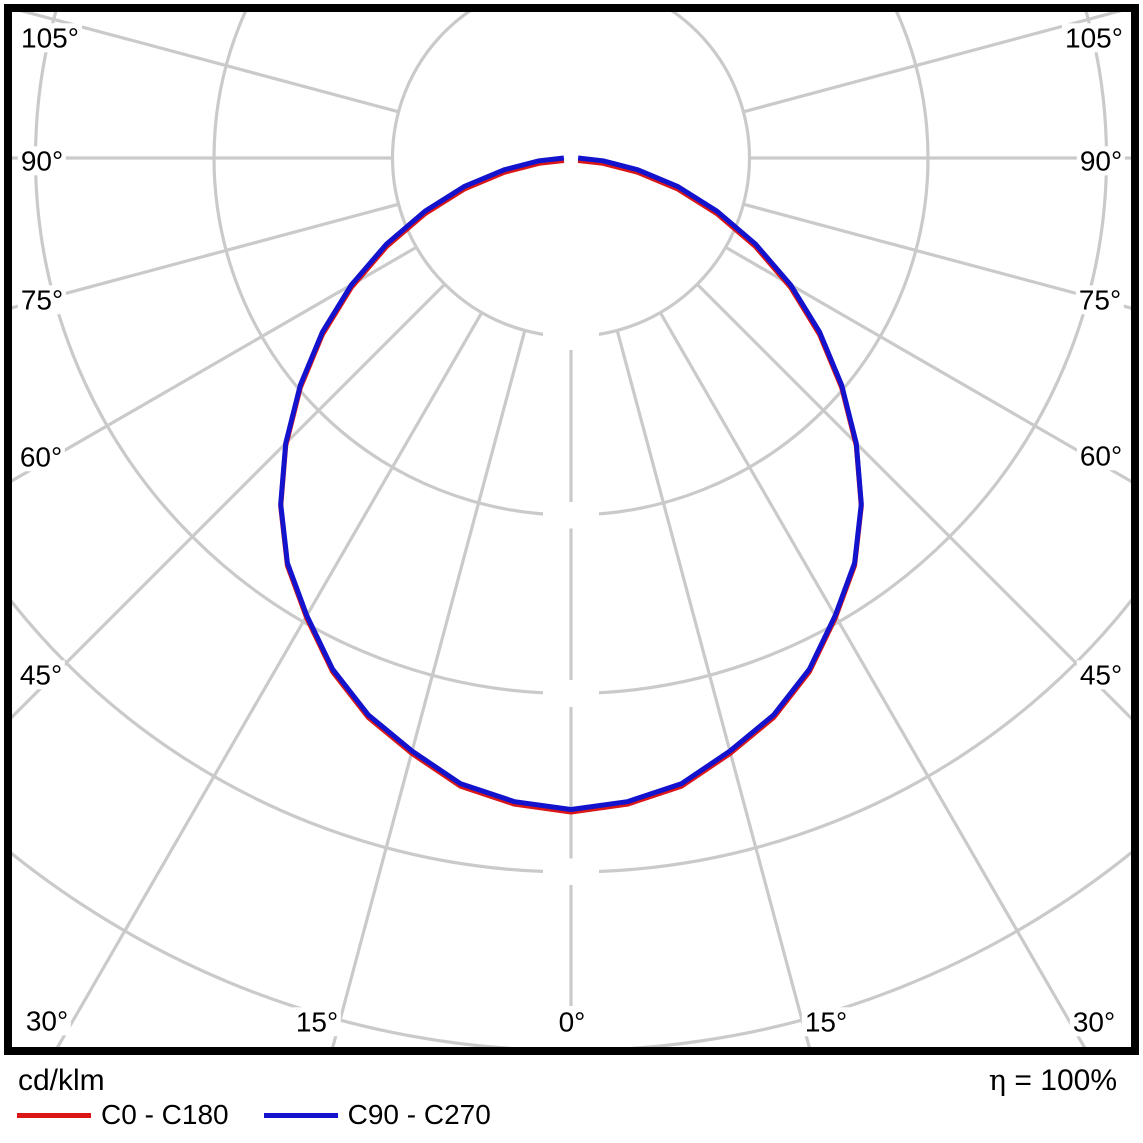 The image size is (1143, 1143). Describe the element at coordinates (1078, 1080) in the screenshot. I see `efficiency-value: 100%` at that location.